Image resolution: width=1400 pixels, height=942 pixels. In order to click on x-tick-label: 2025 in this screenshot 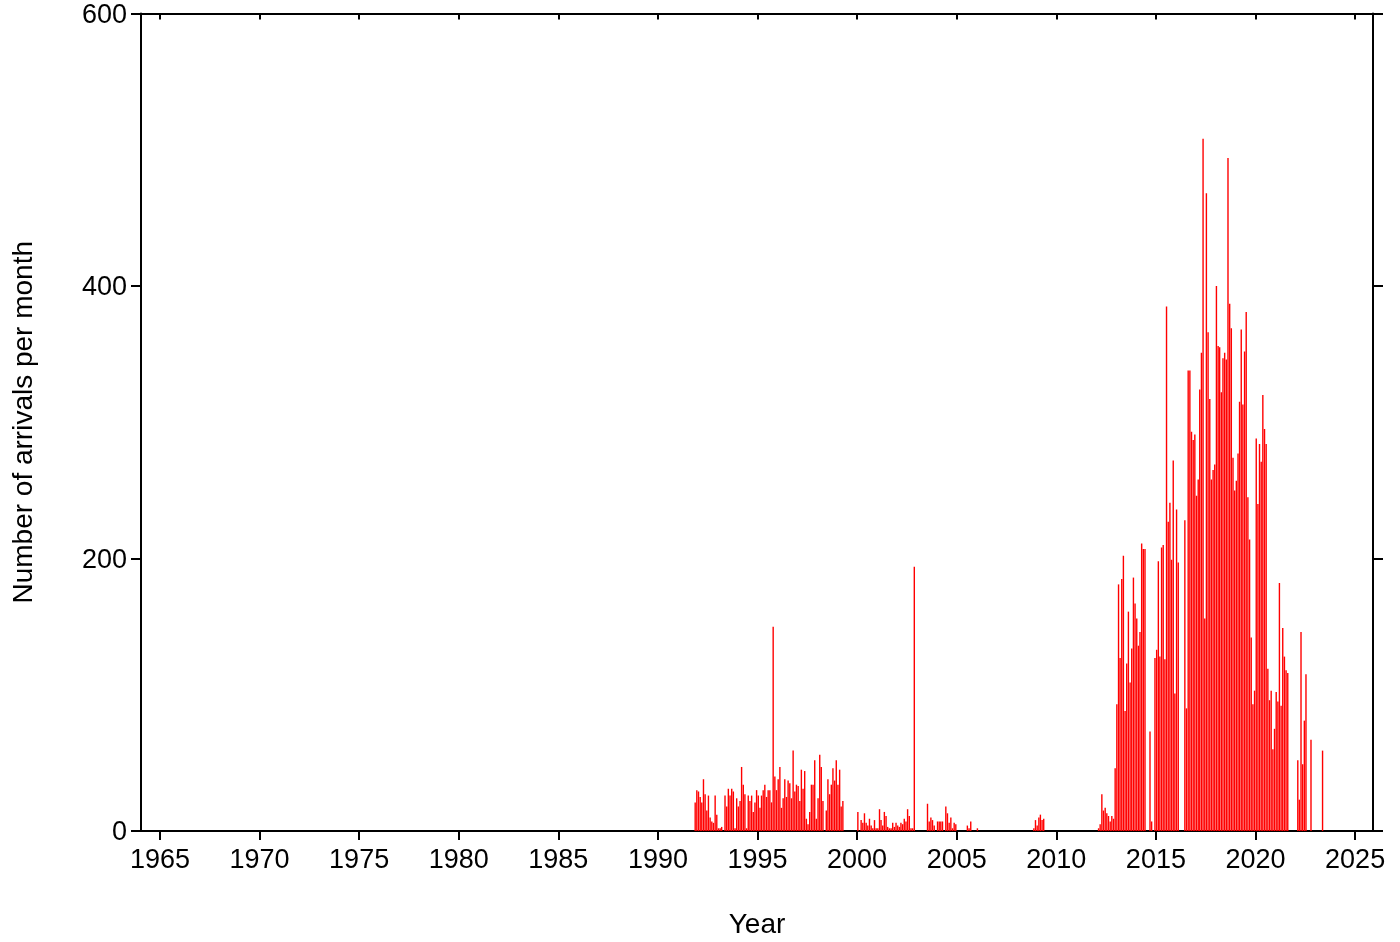, I will do `click(1355, 858)`.